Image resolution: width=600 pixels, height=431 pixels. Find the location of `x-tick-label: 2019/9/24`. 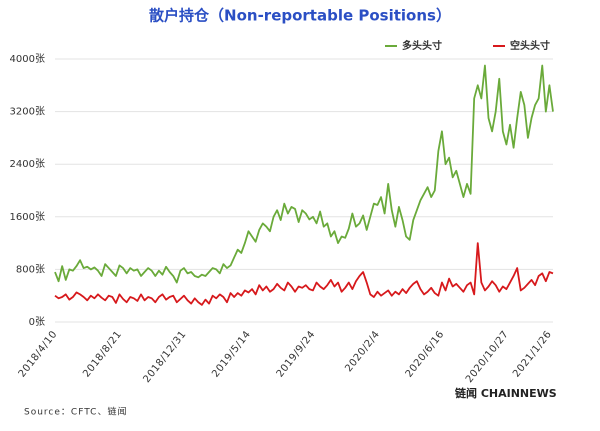

x-tick-label: 2019/9/24 is located at coordinates (296, 354).